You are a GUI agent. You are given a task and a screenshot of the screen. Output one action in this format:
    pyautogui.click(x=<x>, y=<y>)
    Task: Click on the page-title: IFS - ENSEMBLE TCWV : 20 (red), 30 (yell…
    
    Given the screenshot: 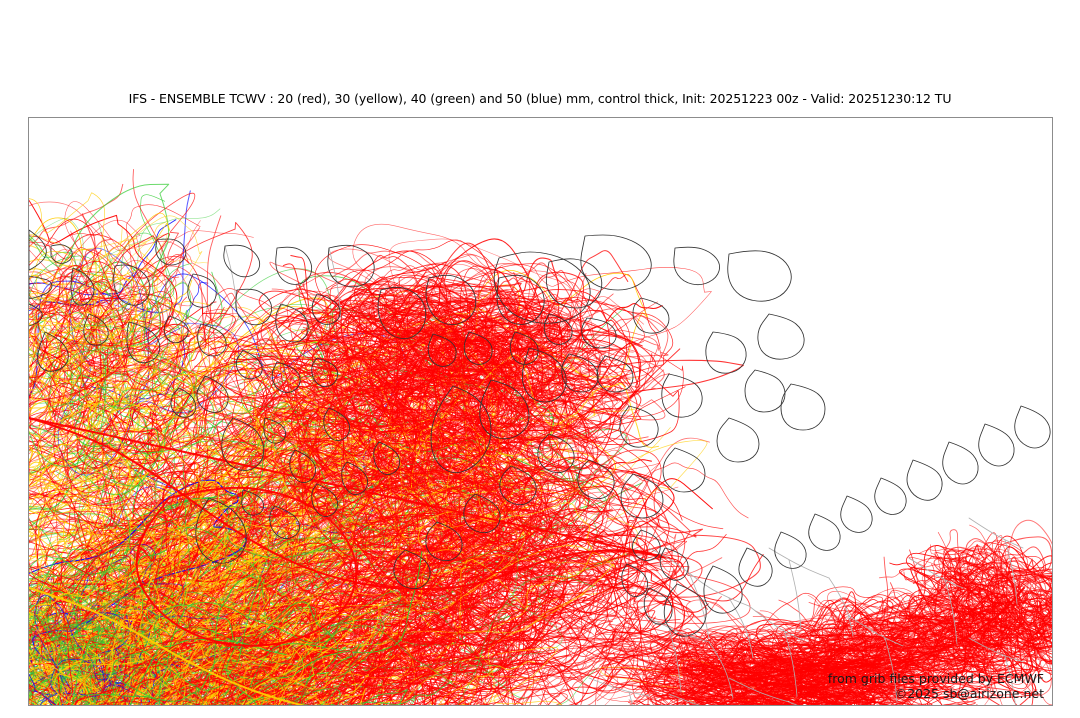 What is the action you would take?
    pyautogui.click(x=540, y=98)
    